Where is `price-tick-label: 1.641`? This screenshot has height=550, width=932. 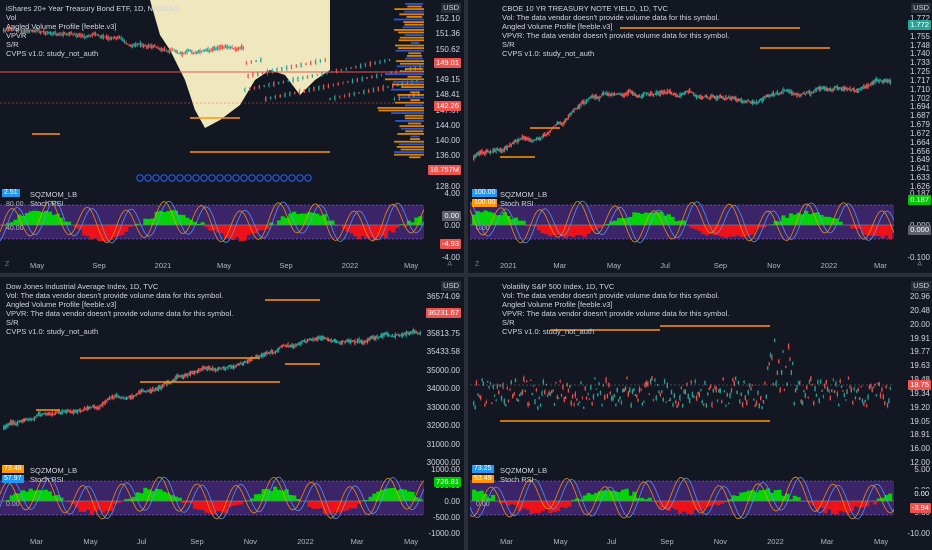
price-tick-label: 1.641 is located at coordinates (919, 169).